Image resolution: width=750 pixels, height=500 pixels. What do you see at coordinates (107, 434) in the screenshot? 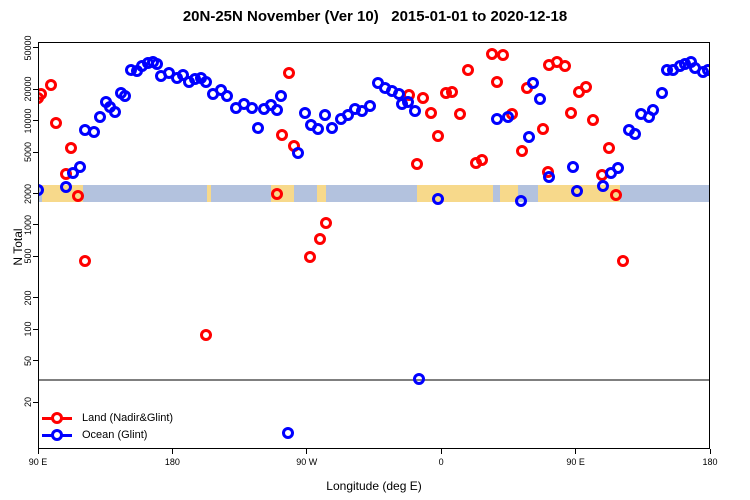
I see `legend-item-ocean: Ocean (Glint)` at bounding box center [107, 434].